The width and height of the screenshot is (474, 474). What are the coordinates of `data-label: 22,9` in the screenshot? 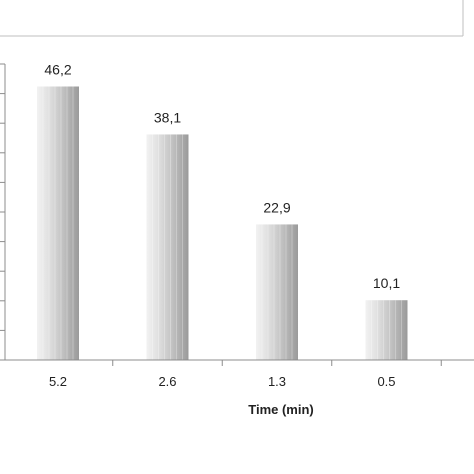 It's located at (276, 207).